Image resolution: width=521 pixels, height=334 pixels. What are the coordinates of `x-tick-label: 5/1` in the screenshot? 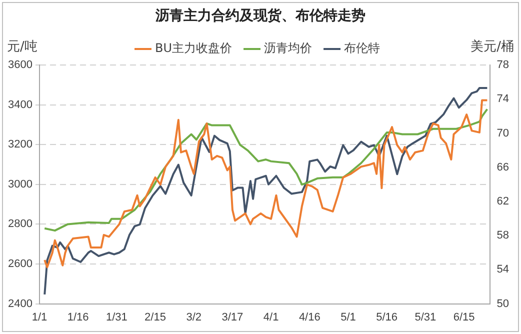 It's located at (348, 317).